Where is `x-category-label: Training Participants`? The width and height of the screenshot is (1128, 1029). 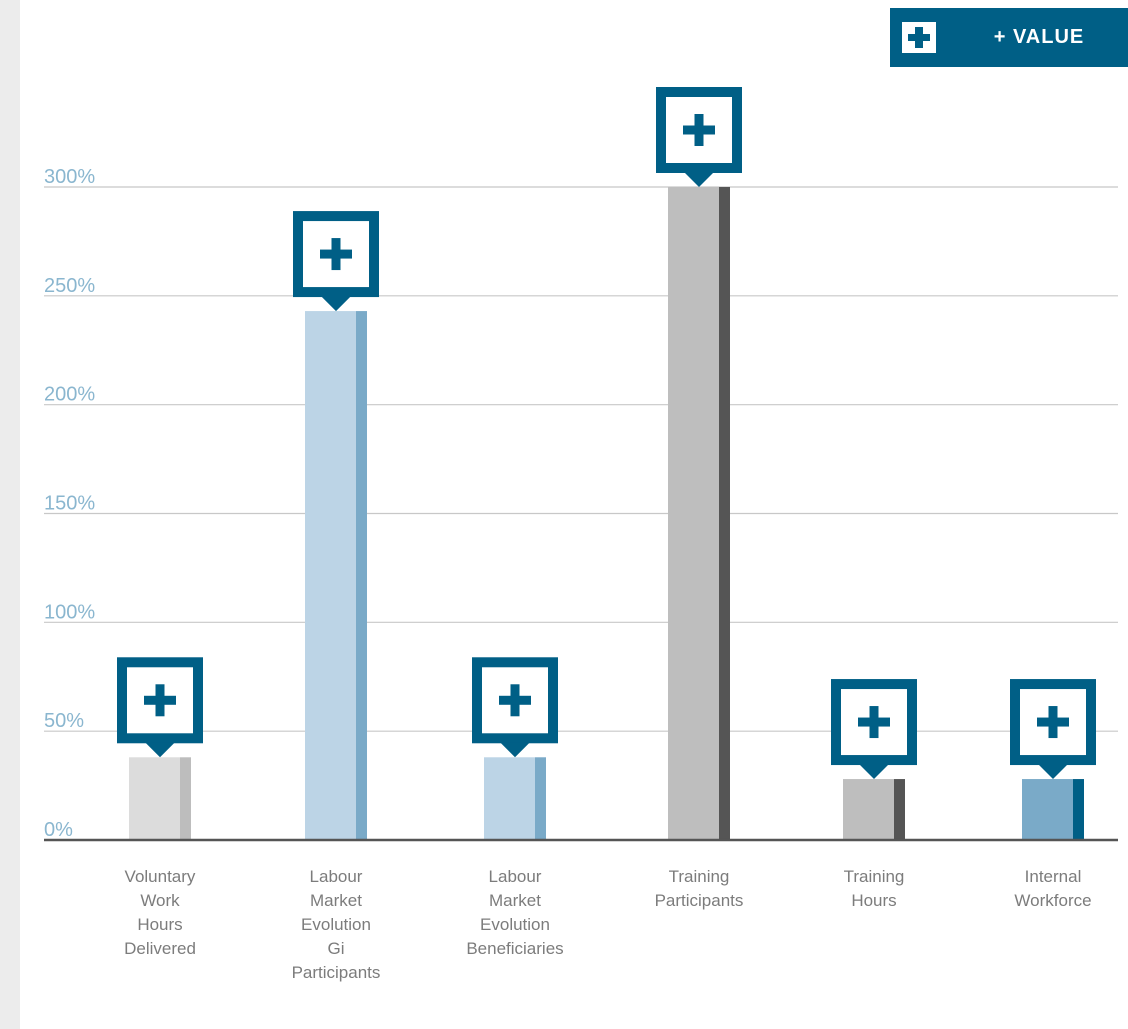 x-category-label: Training Participants is located at coordinates (699, 888).